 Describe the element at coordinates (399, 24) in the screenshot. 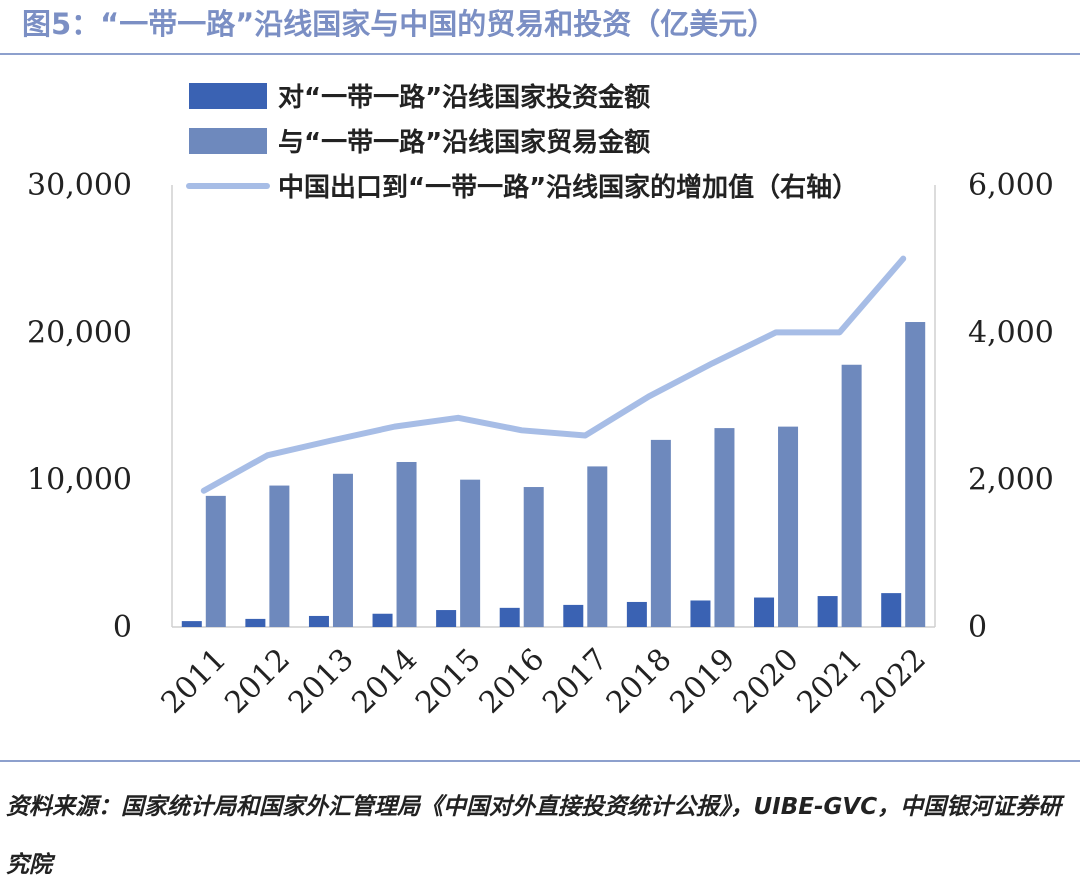

I see `figure-title: 图5：“一带一路”沿线国家与中国的贸易和投资（亿美元）` at that location.